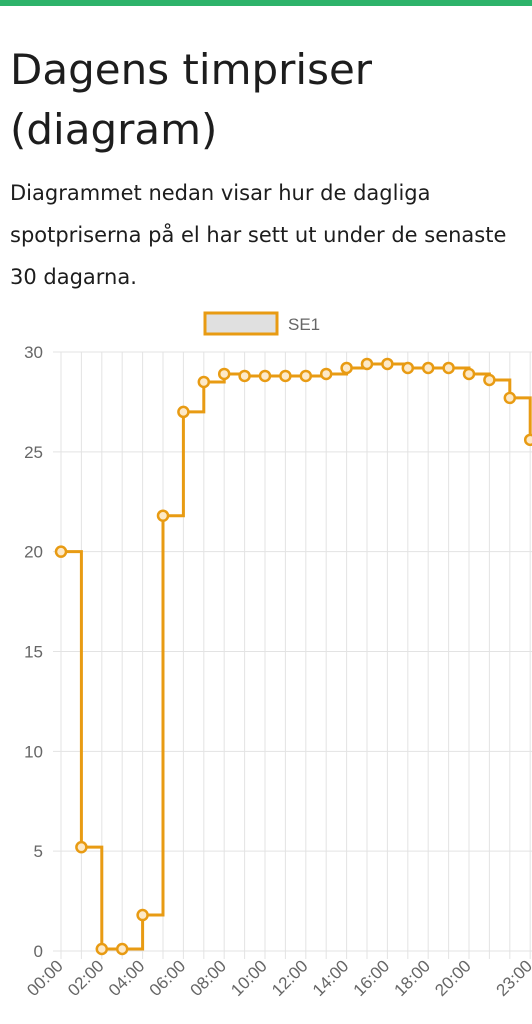  Describe the element at coordinates (38, 851) in the screenshot. I see `y-tick-label: 5` at that location.